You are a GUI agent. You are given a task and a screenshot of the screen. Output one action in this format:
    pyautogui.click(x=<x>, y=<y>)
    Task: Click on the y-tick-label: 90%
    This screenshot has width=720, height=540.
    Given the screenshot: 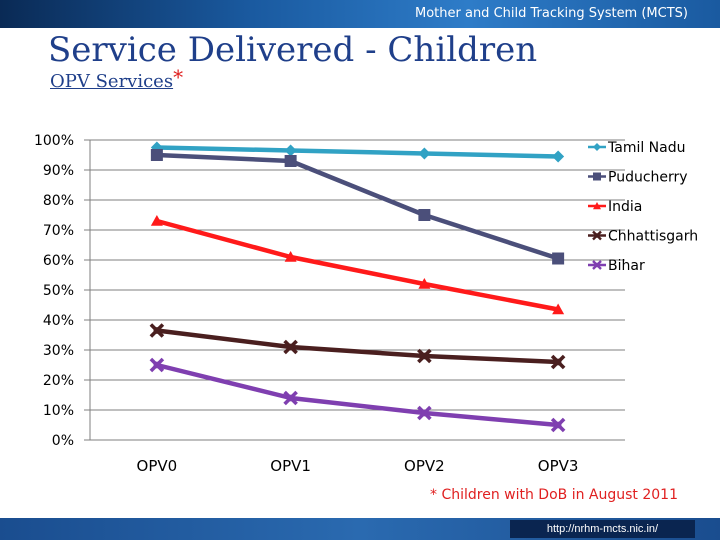 What is the action you would take?
    pyautogui.click(x=58, y=171)
    